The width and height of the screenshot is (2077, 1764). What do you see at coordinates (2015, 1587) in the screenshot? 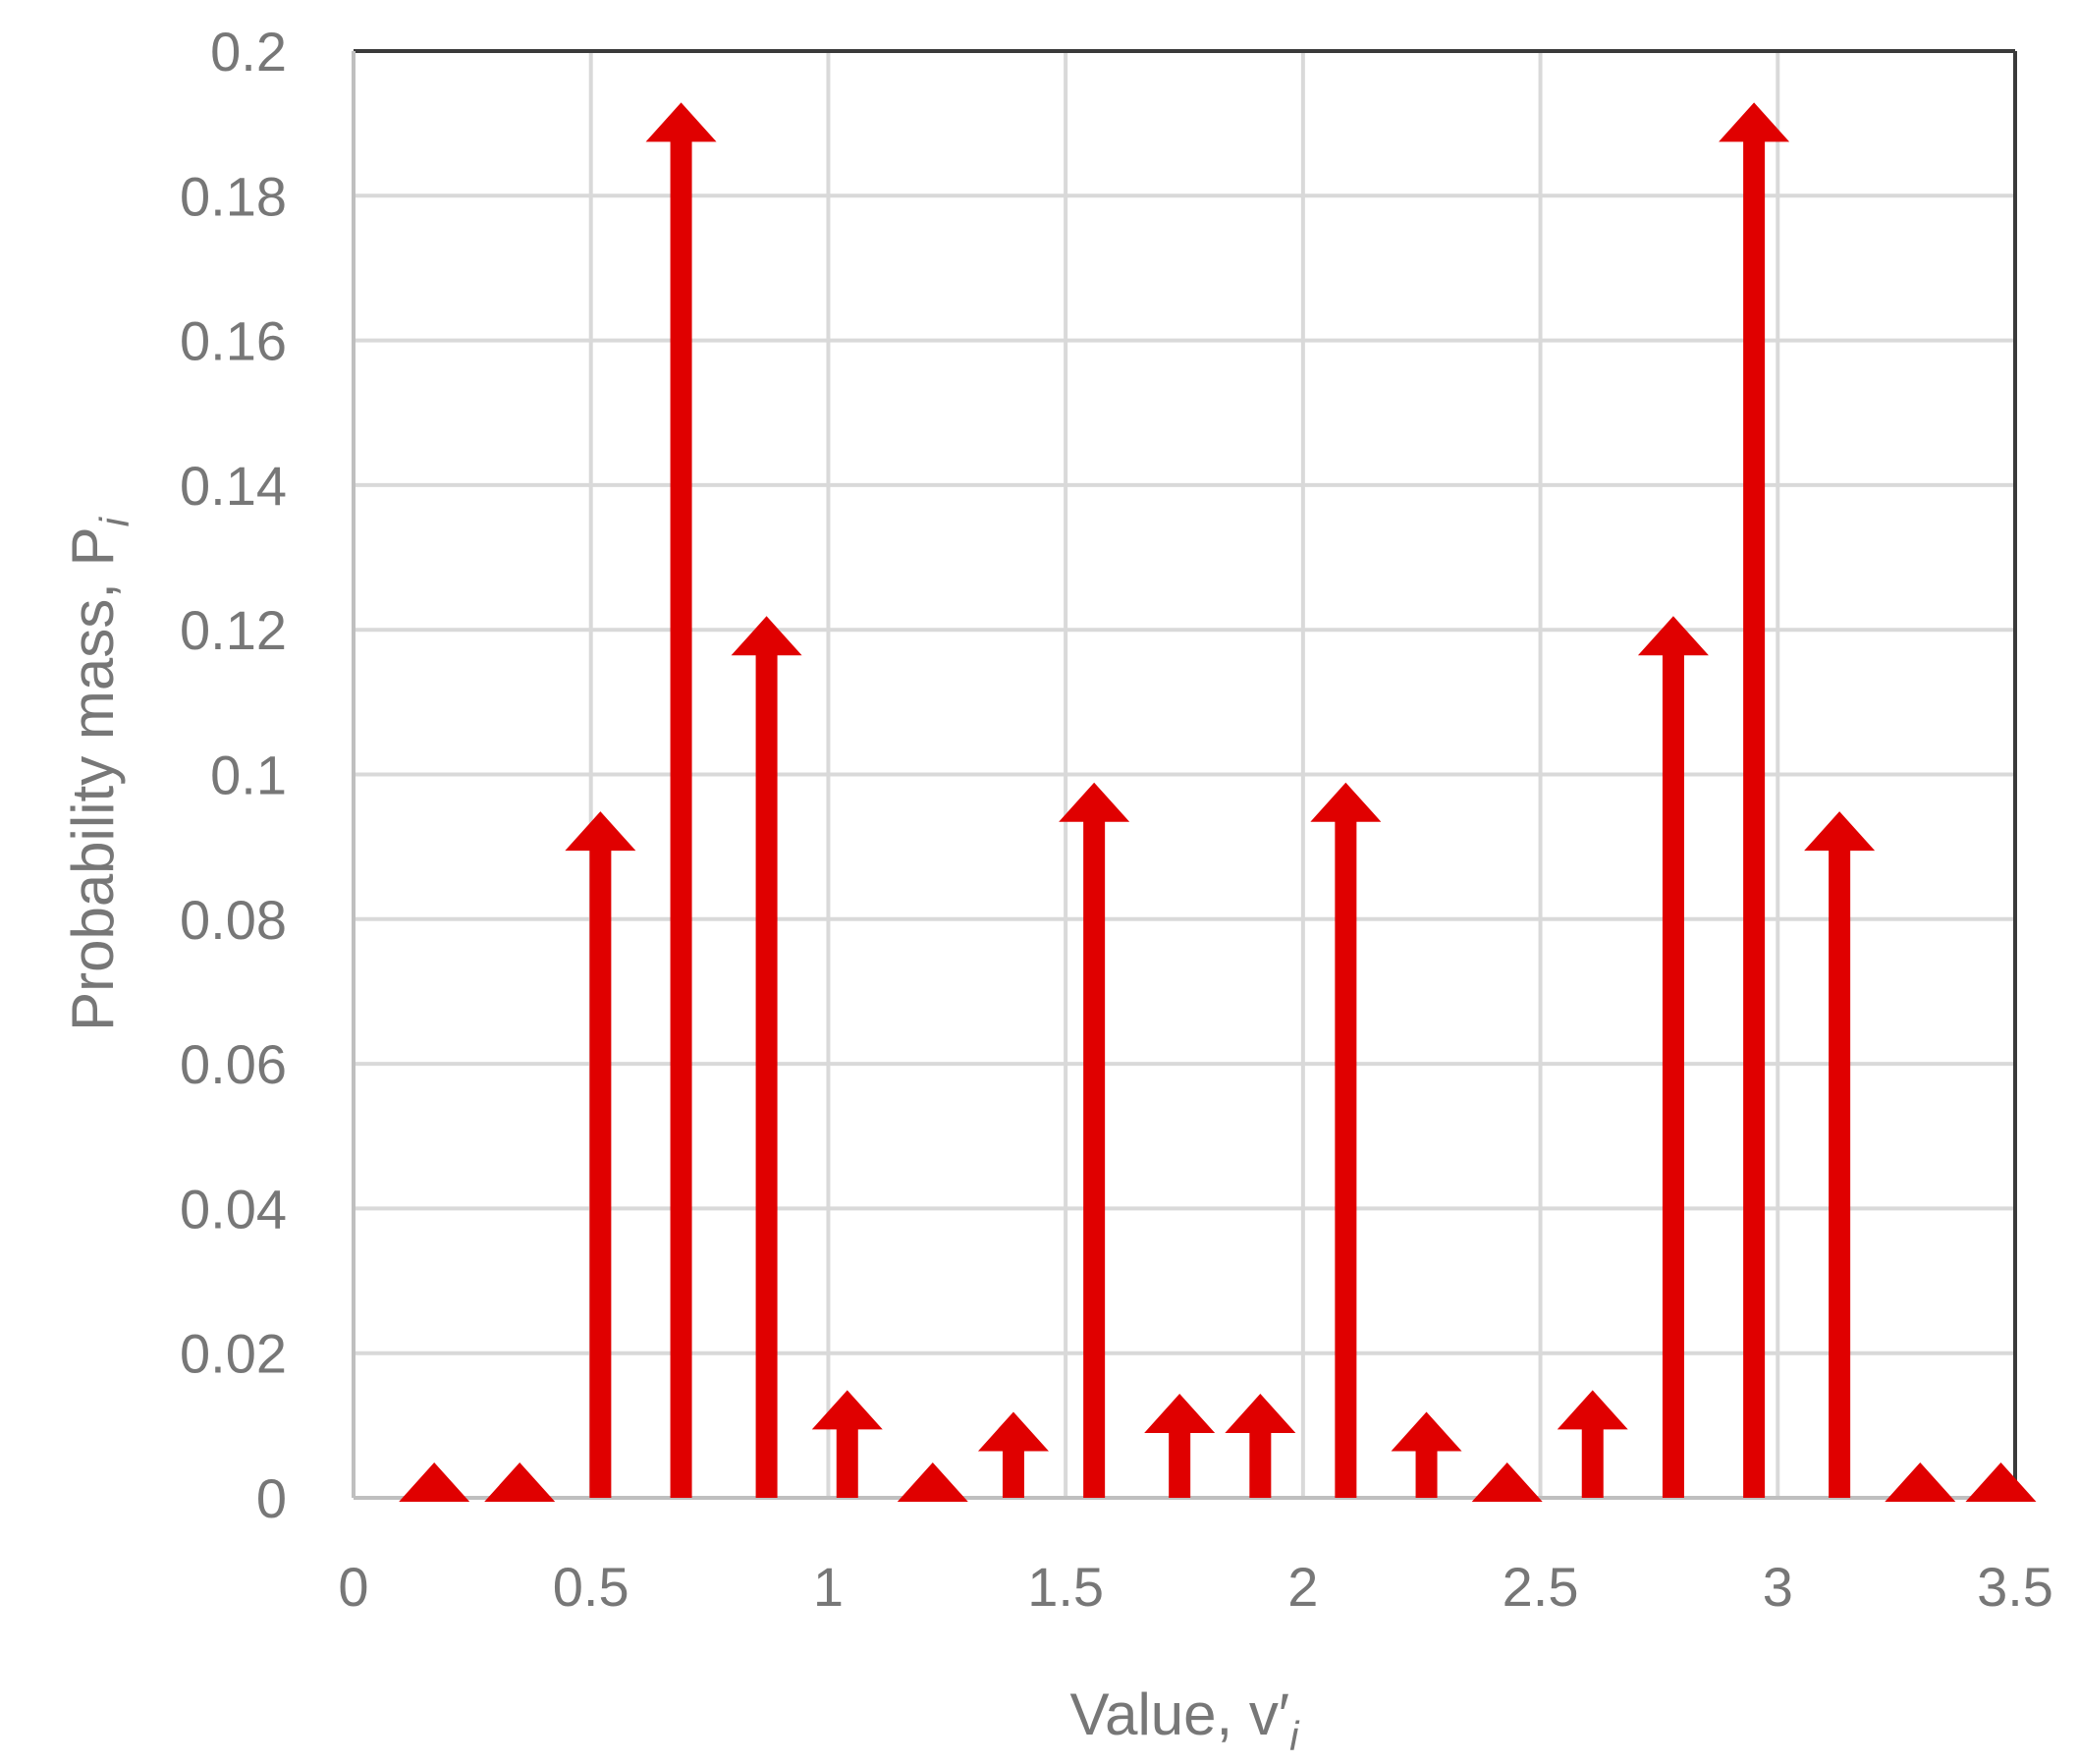
I see `x-tick-label: 3.5` at bounding box center [2015, 1587].